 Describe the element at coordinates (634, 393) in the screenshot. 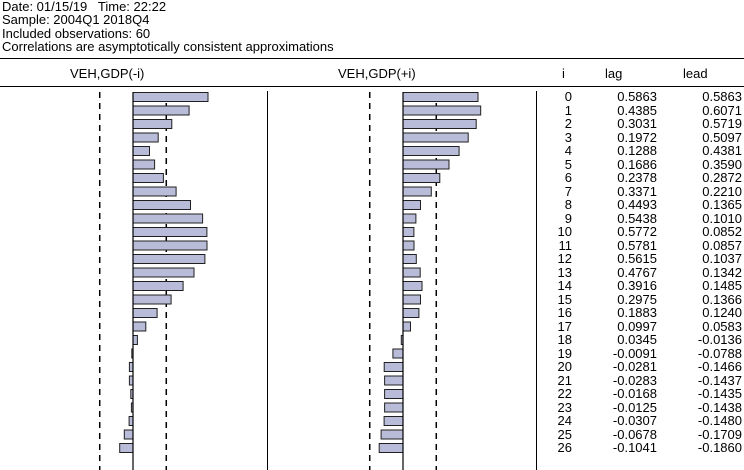

I see `row-lag-value: -0.0168` at that location.